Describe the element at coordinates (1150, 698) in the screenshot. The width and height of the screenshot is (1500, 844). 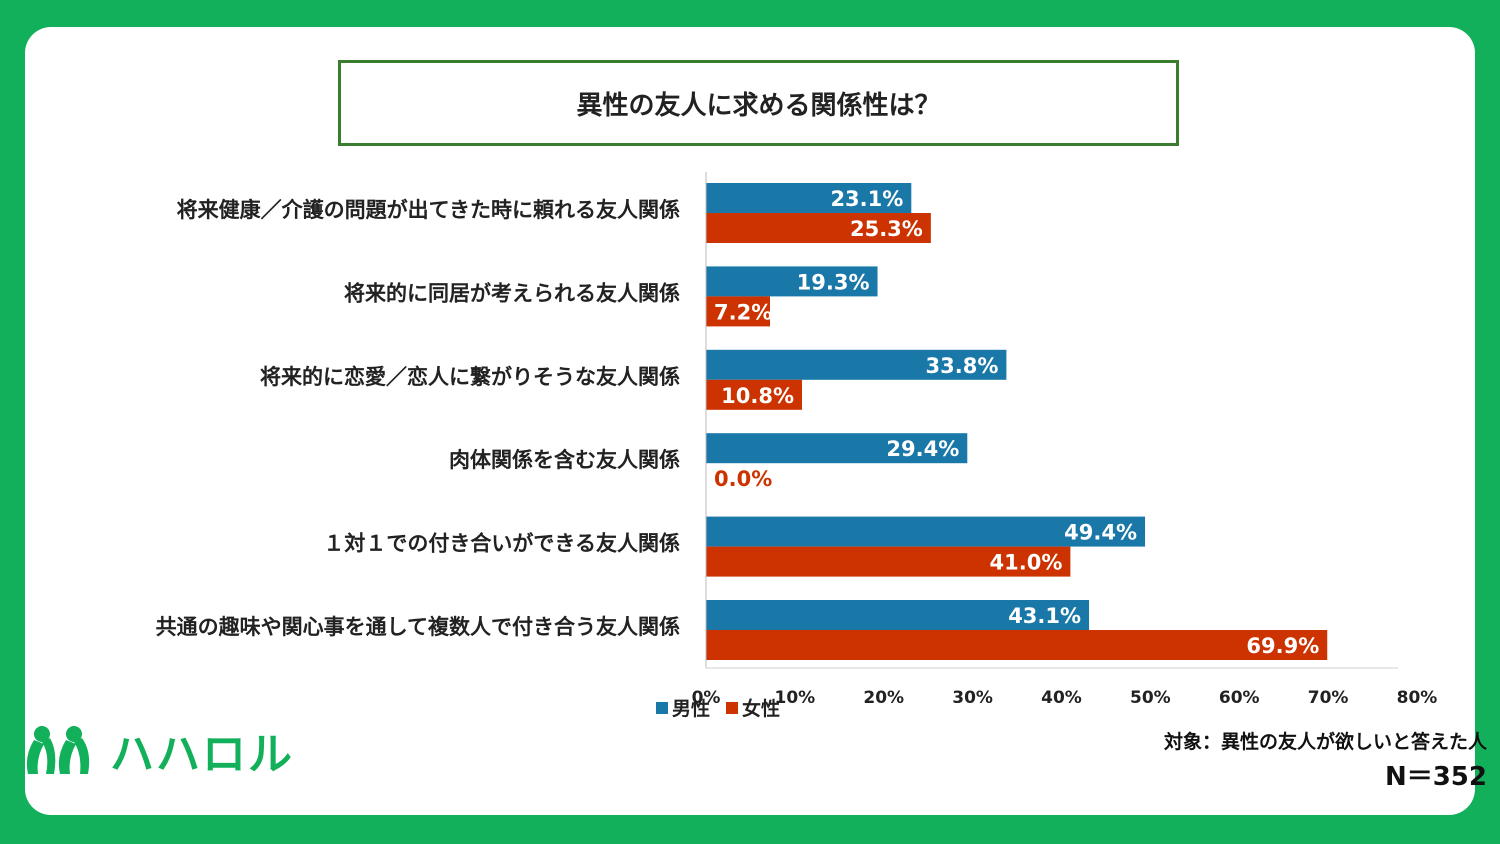
I see `x-tick-label: 50%` at that location.